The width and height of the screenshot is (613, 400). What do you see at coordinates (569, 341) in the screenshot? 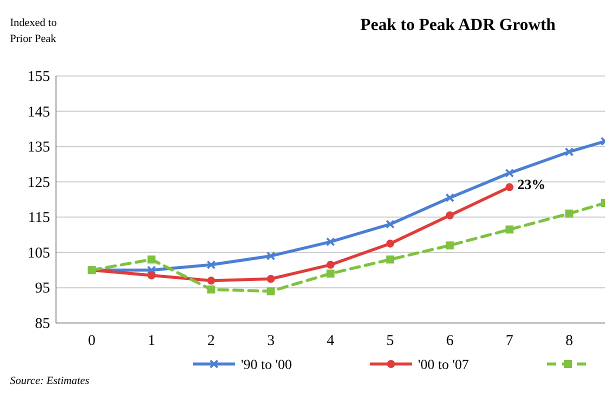
I see `x-tick-label: 8` at bounding box center [569, 341].